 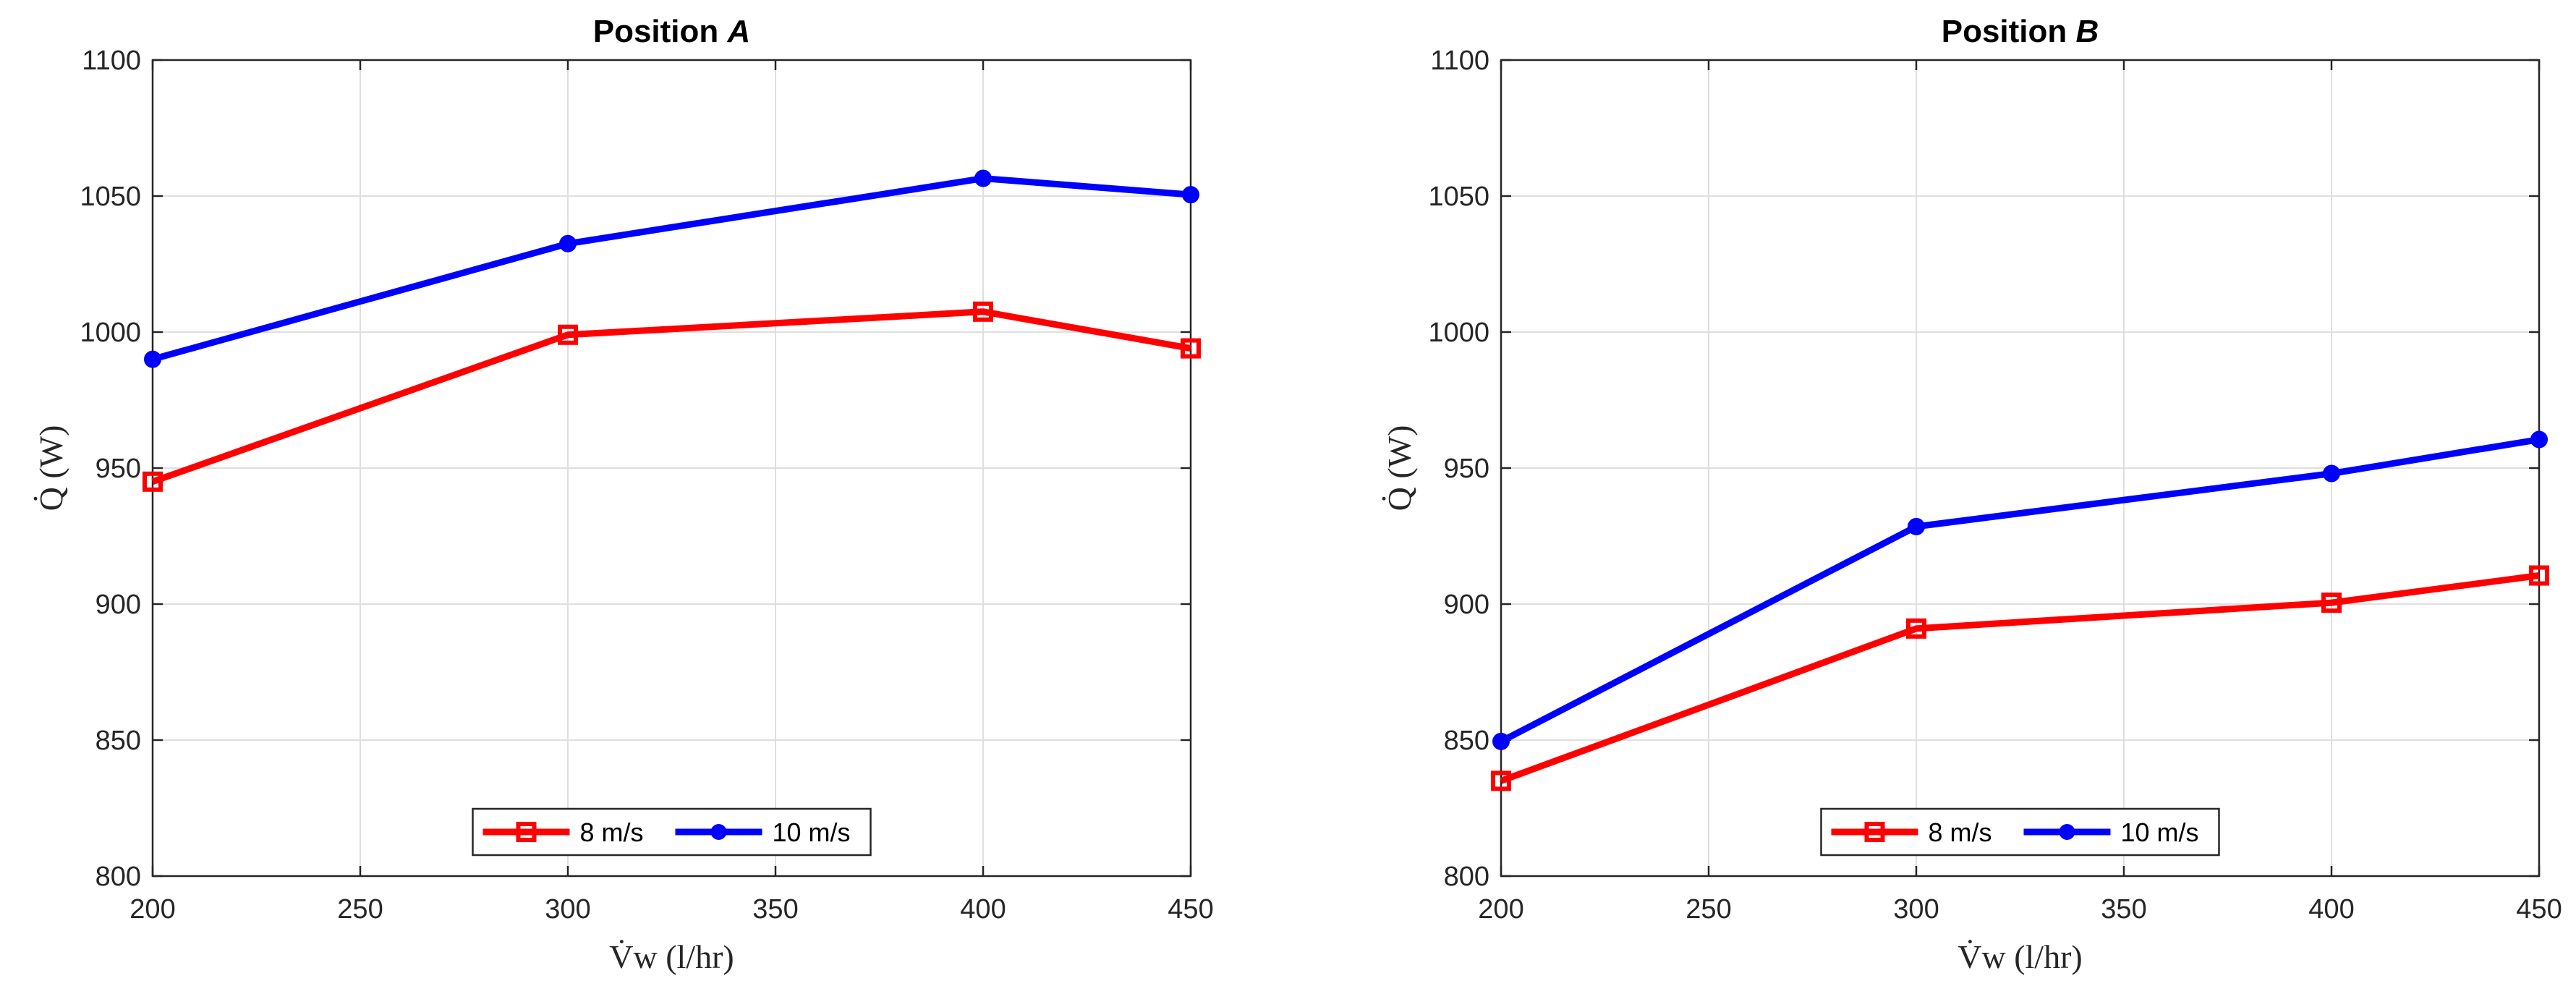 I want to click on chart-title-letter: A, so click(x=739, y=31).